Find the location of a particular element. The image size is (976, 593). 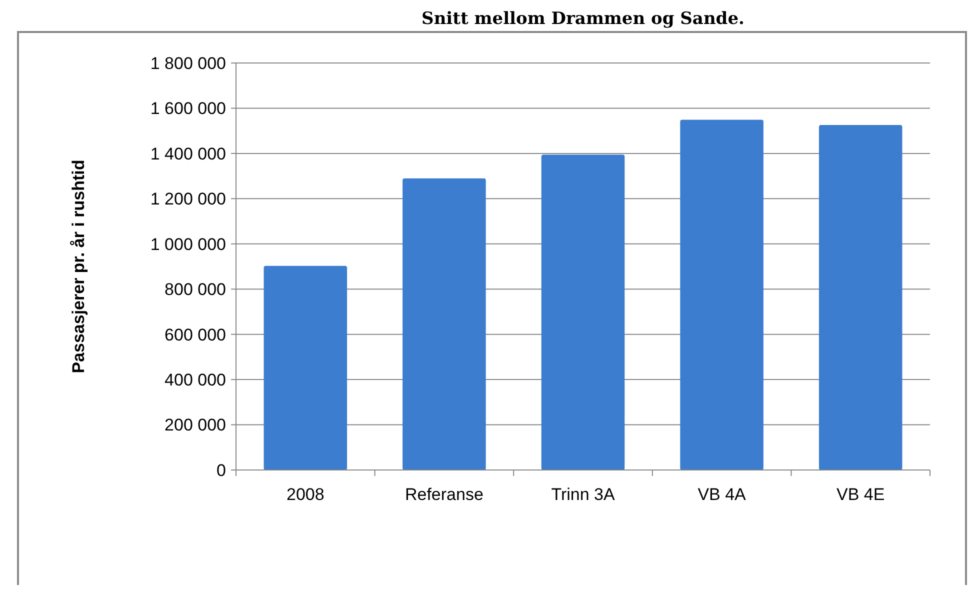

y-axis-title: Passasjerer pr. år i rushtid is located at coordinates (78, 267).